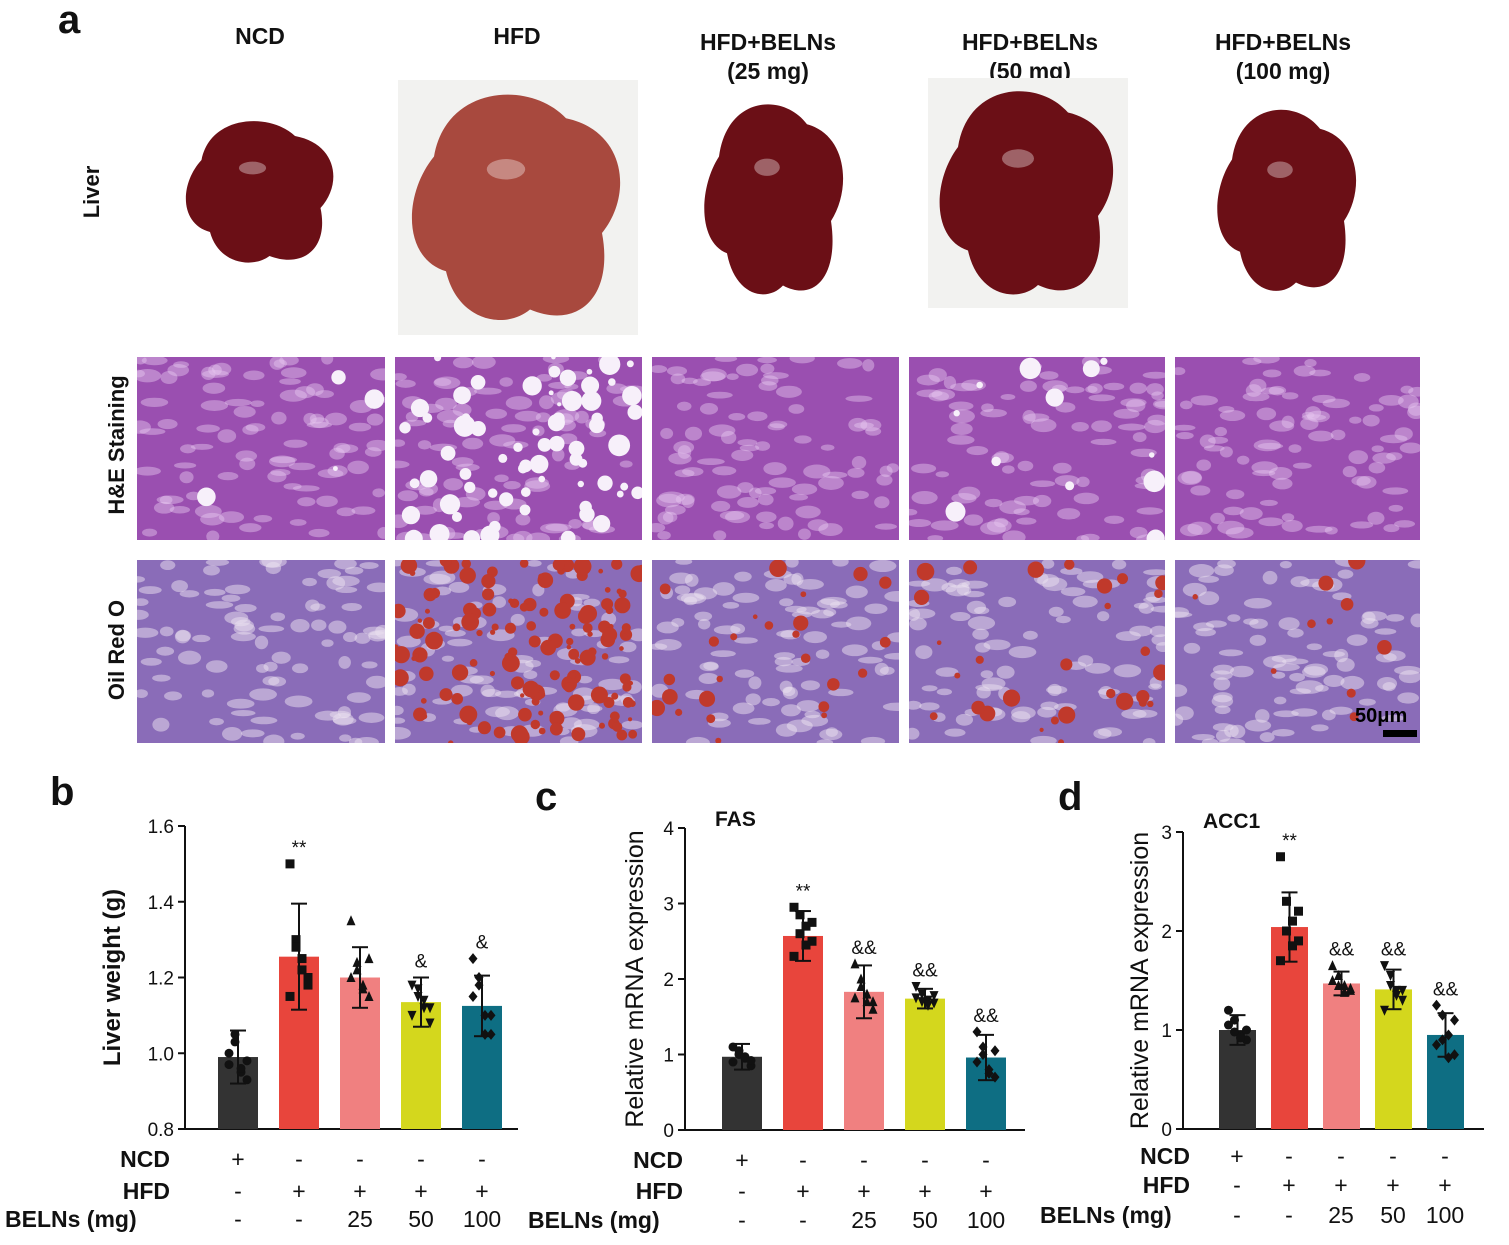  I want to click on row-label-liver: Liver, so click(91, 192).